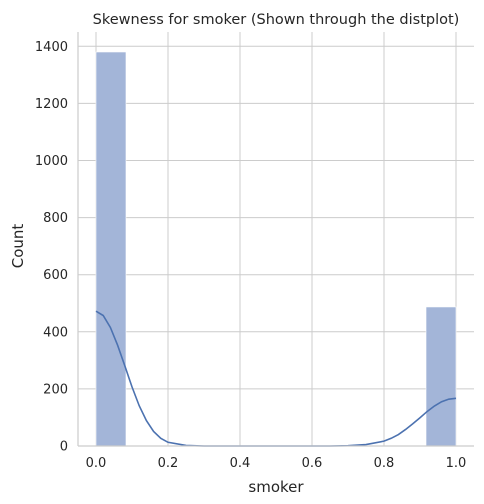 The width and height of the screenshot is (484, 504). I want to click on y-tick-label: 1000, so click(51, 161).